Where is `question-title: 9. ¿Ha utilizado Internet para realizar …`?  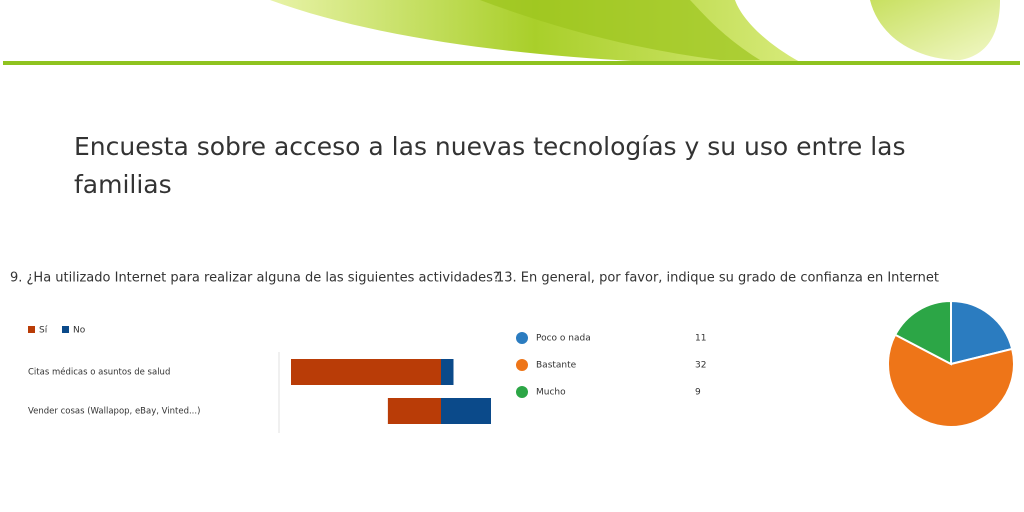
question-title: 9. ¿Ha utilizado Internet para realizar … is located at coordinates (255, 278).